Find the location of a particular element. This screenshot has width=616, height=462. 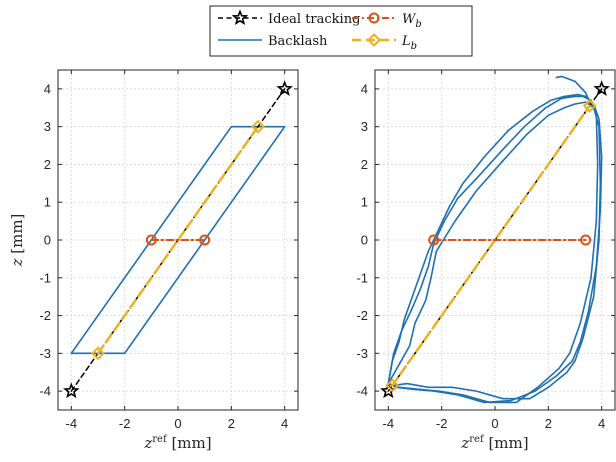

legend: Ideal tracking Wb Backlash Lb is located at coordinates (341, 31).